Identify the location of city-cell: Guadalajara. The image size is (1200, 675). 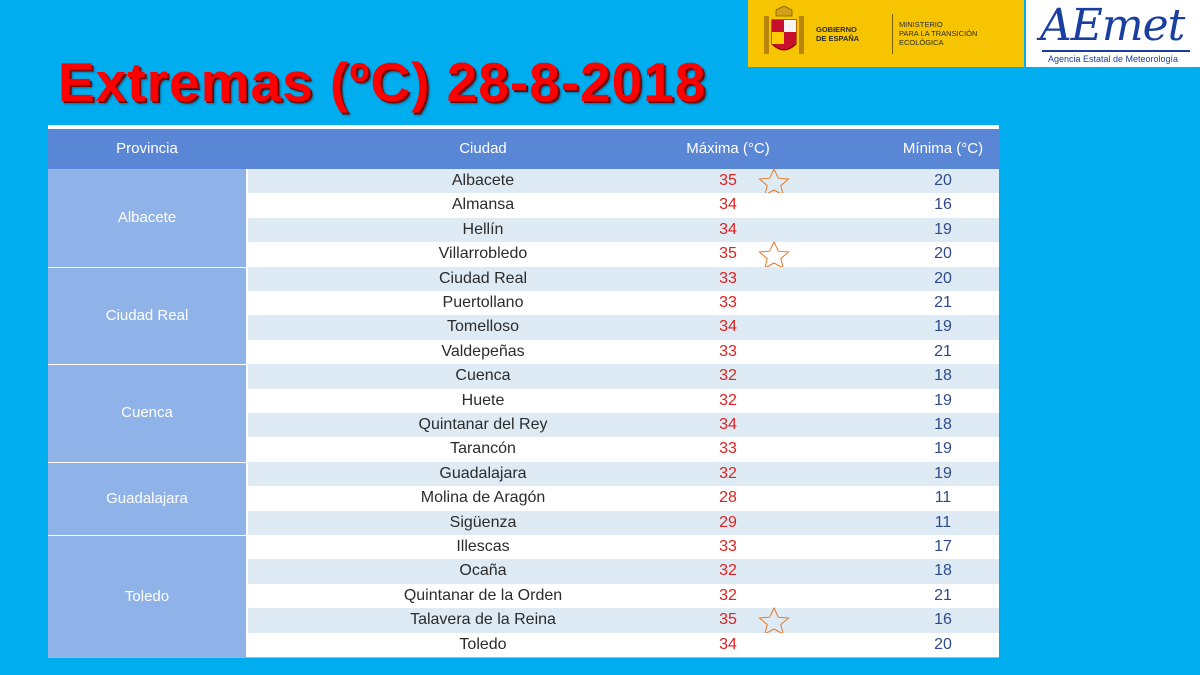
(483, 473).